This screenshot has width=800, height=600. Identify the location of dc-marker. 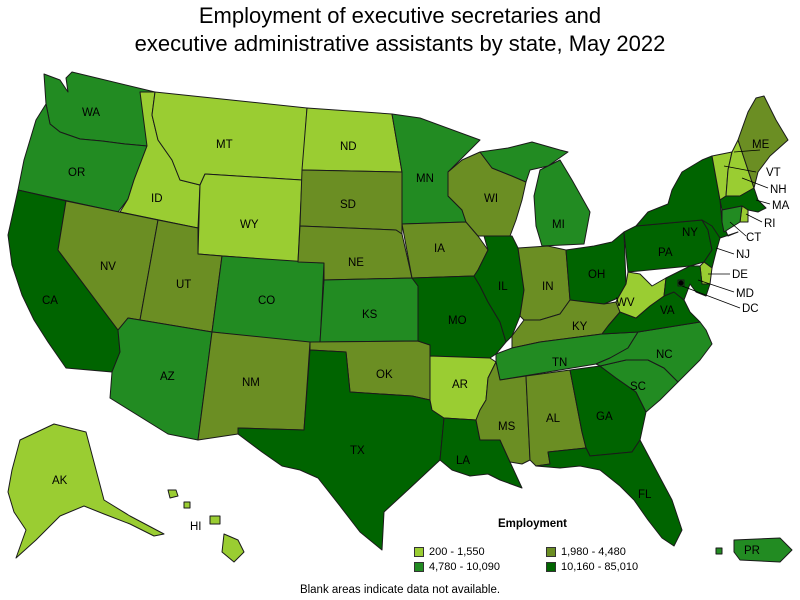
(681, 283).